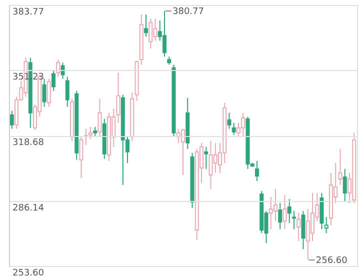  What do you see at coordinates (332, 261) in the screenshot?
I see `annotation: 256.60` at bounding box center [332, 261].